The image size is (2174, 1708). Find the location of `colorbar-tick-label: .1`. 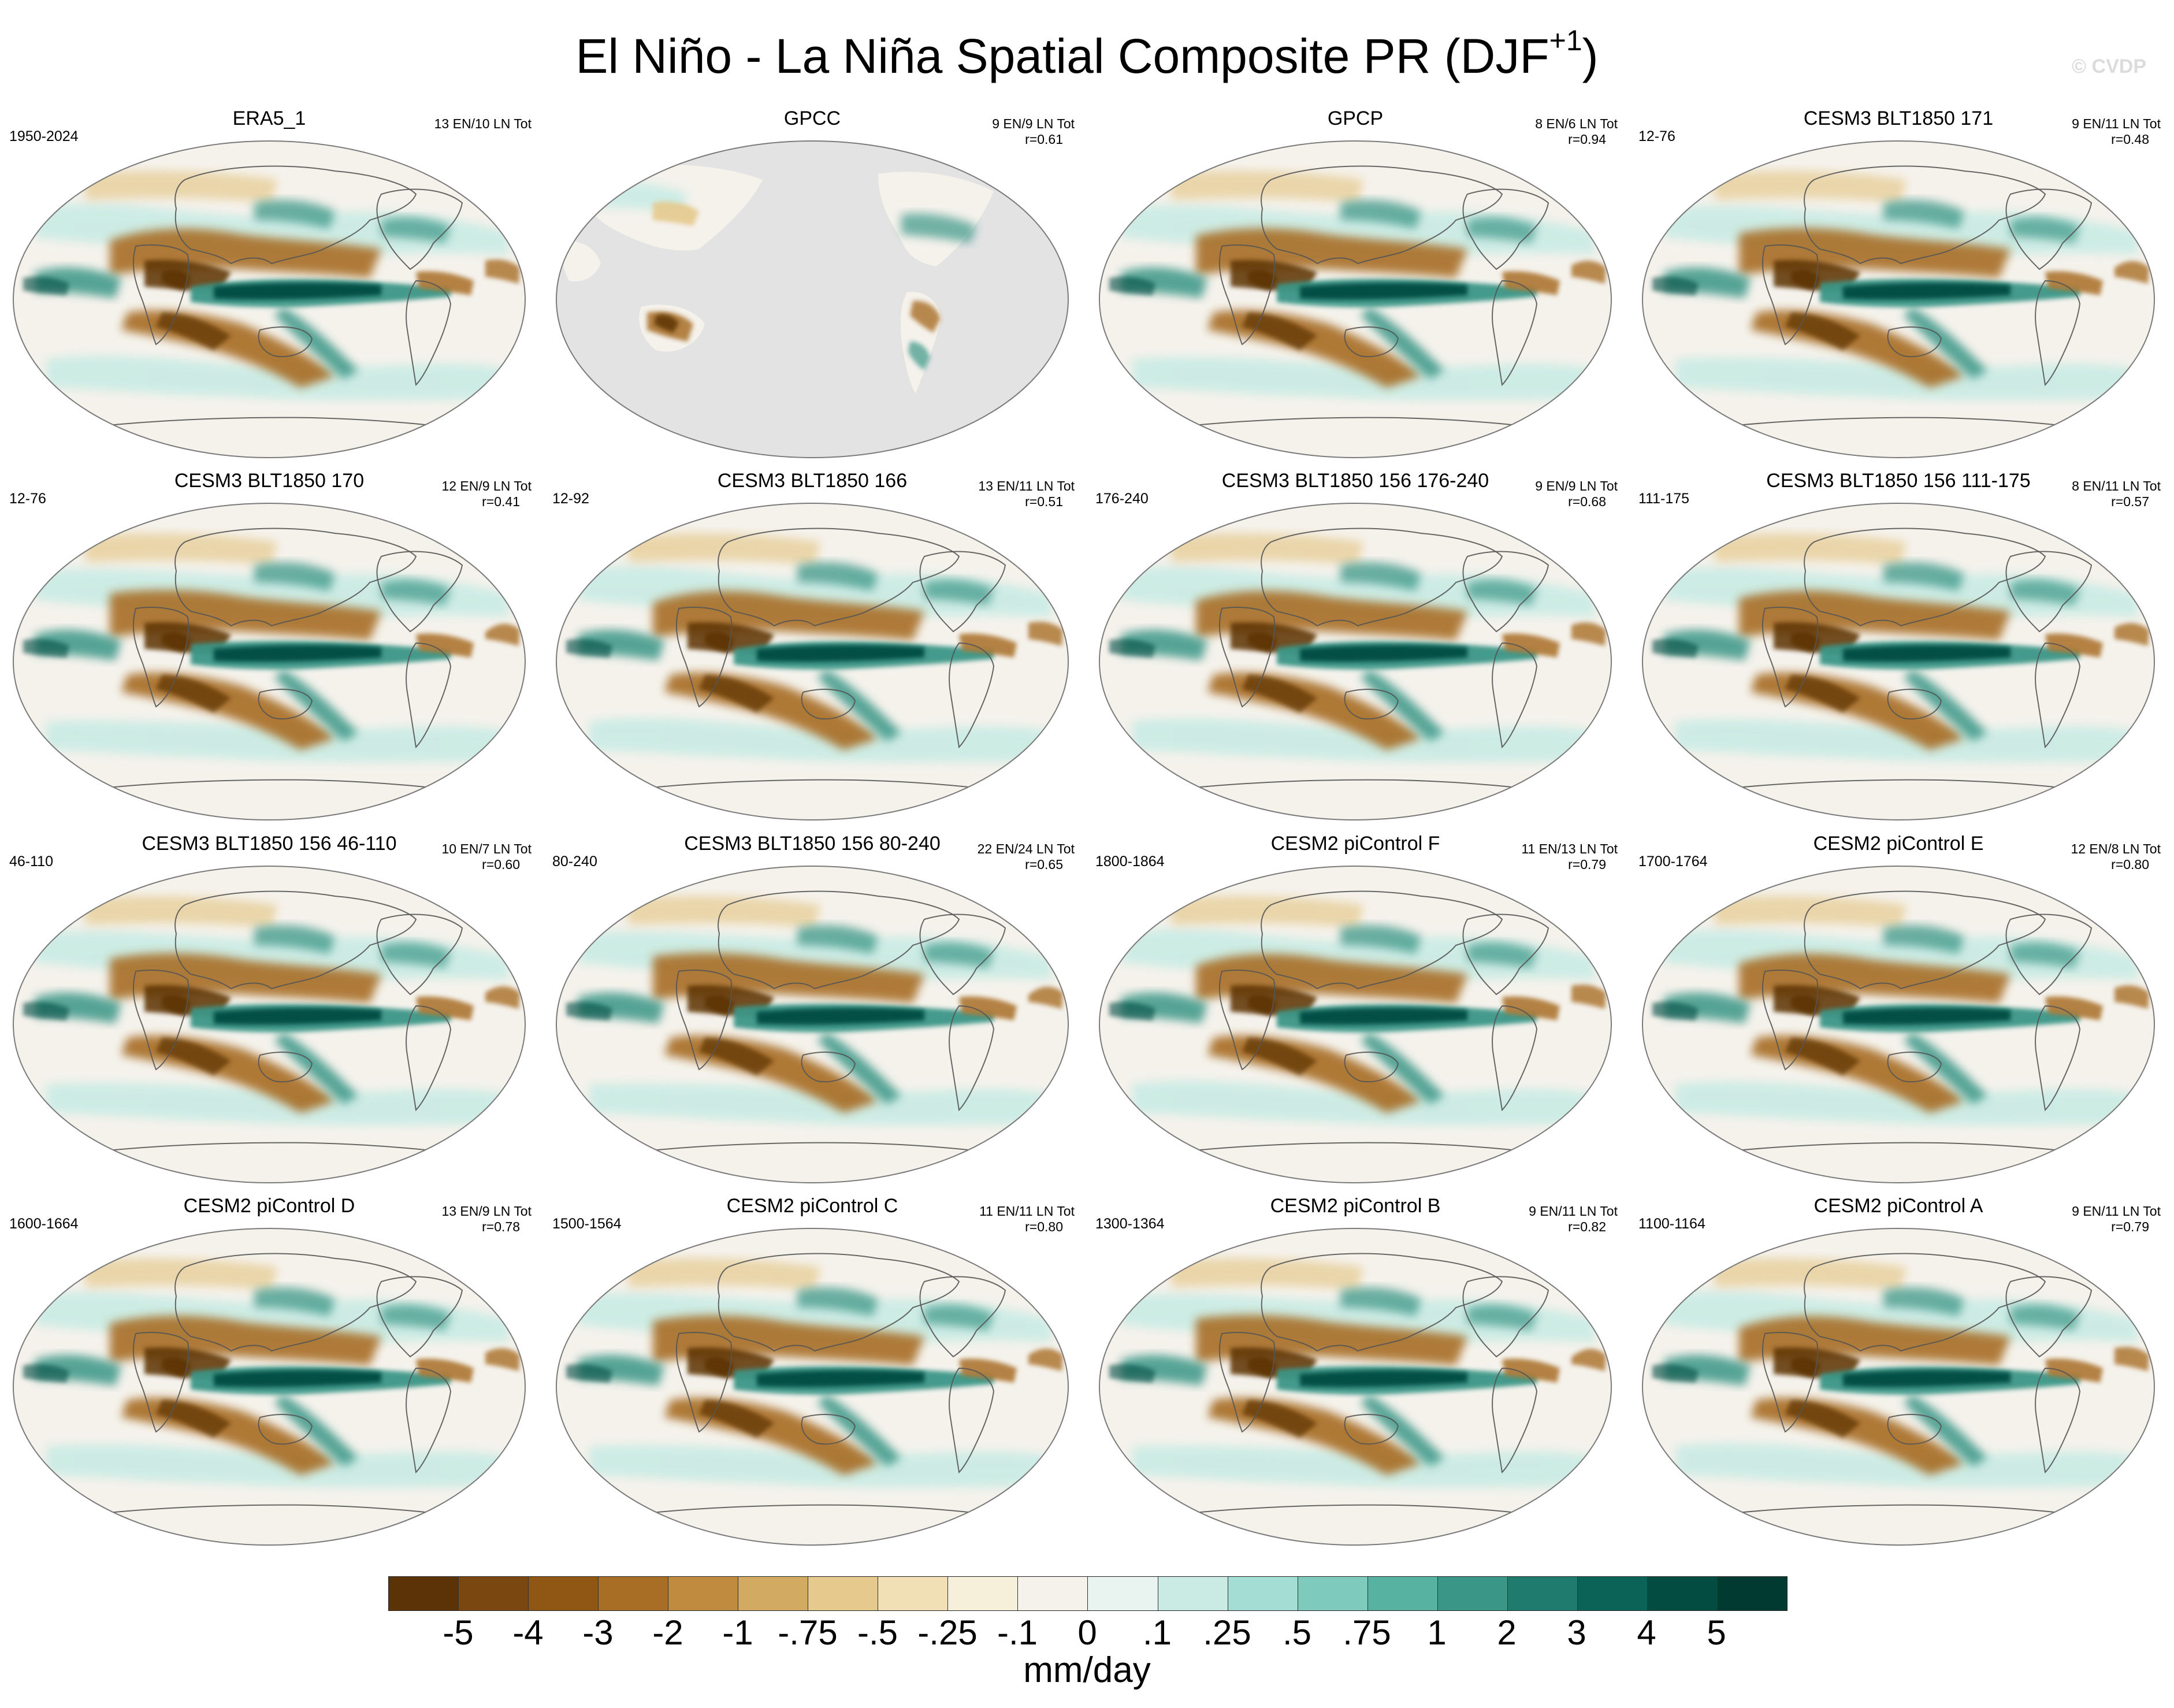

colorbar-tick-label: .1 is located at coordinates (1157, 1632).